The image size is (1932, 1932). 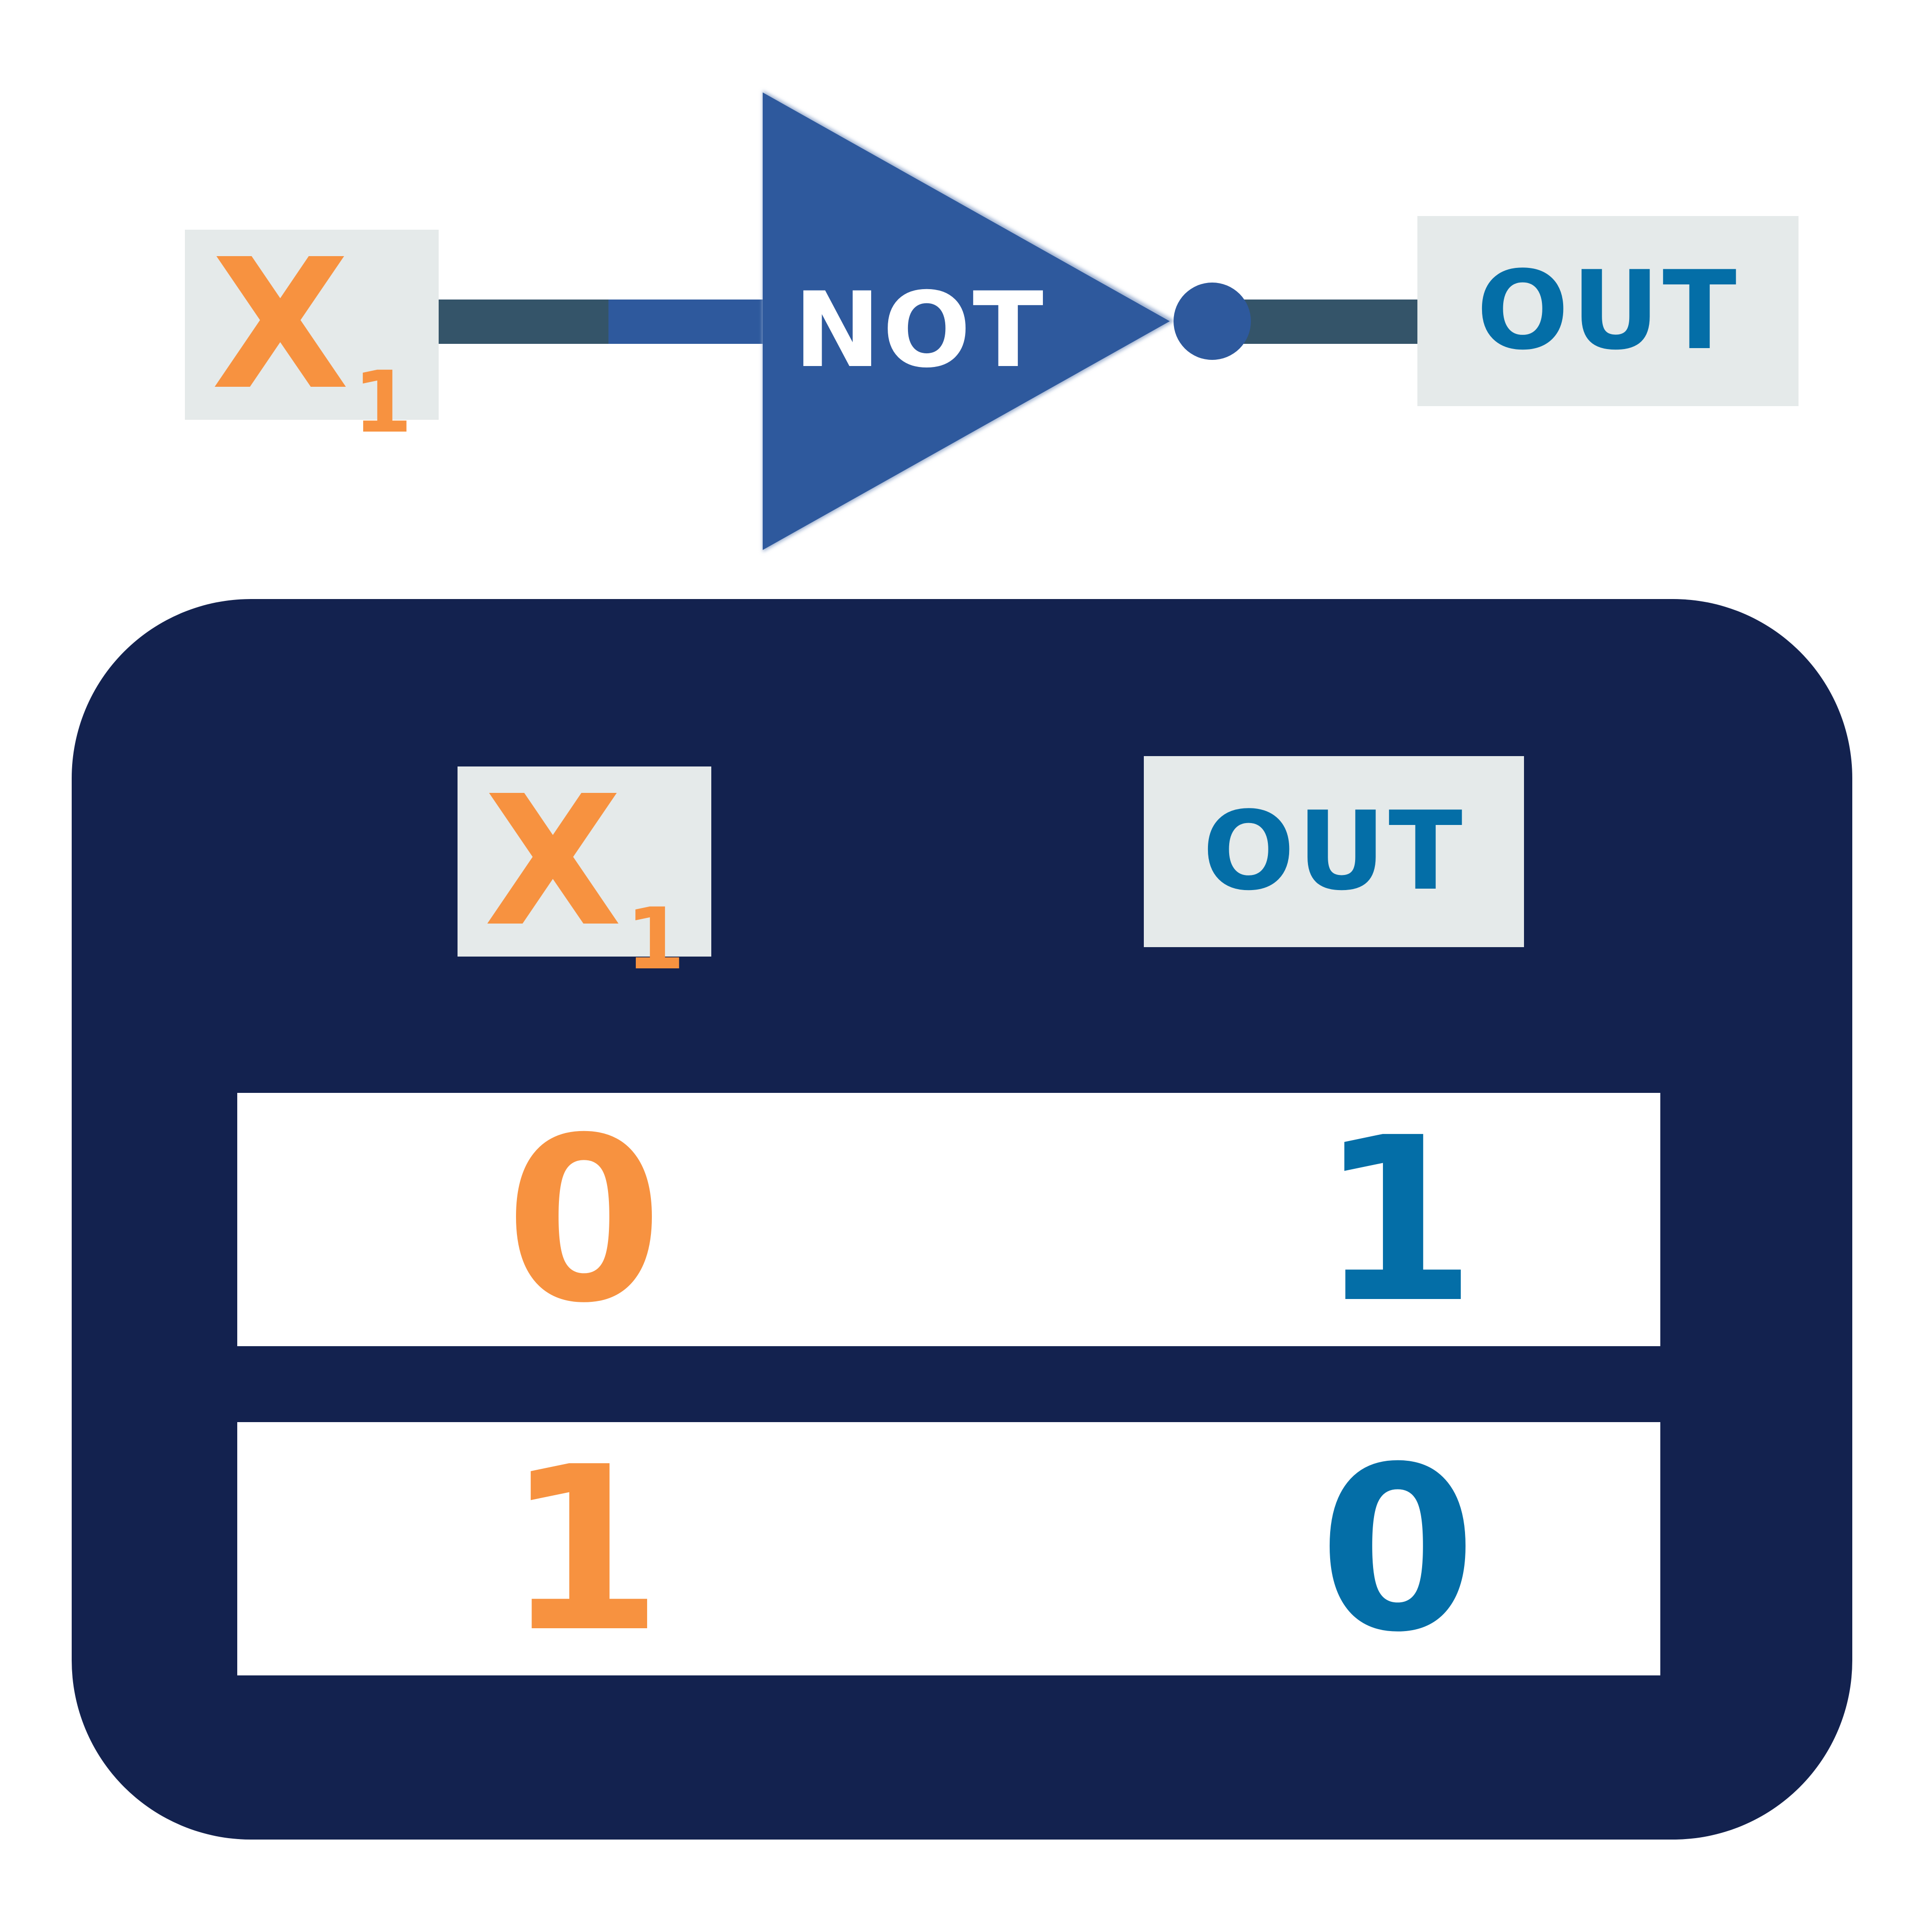 I want to click on input-variable: X1, so click(x=312, y=333).